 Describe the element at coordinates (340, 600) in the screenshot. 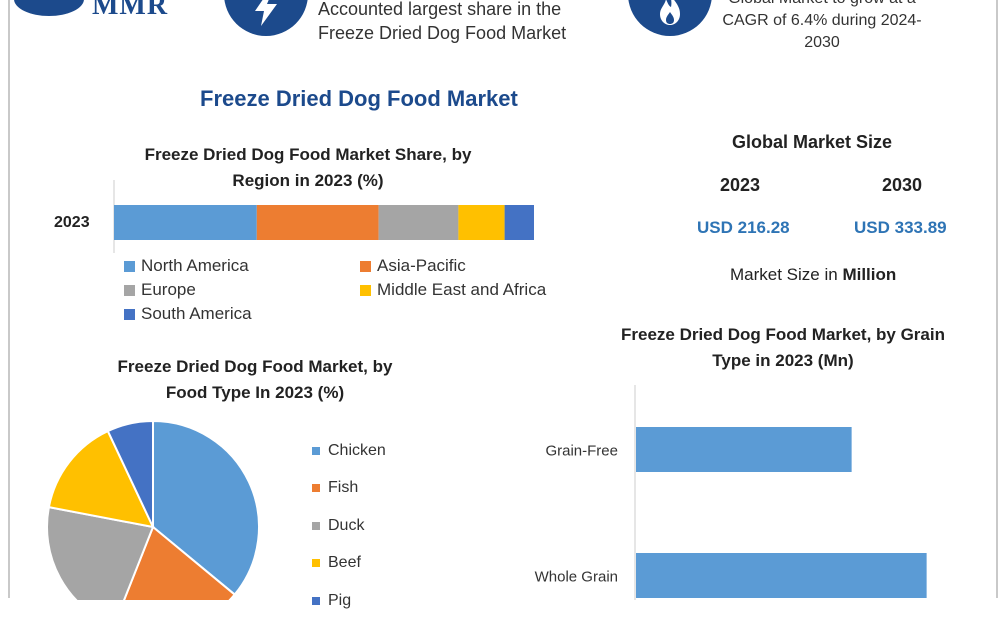

I see `pie-legend-label: Pig` at that location.